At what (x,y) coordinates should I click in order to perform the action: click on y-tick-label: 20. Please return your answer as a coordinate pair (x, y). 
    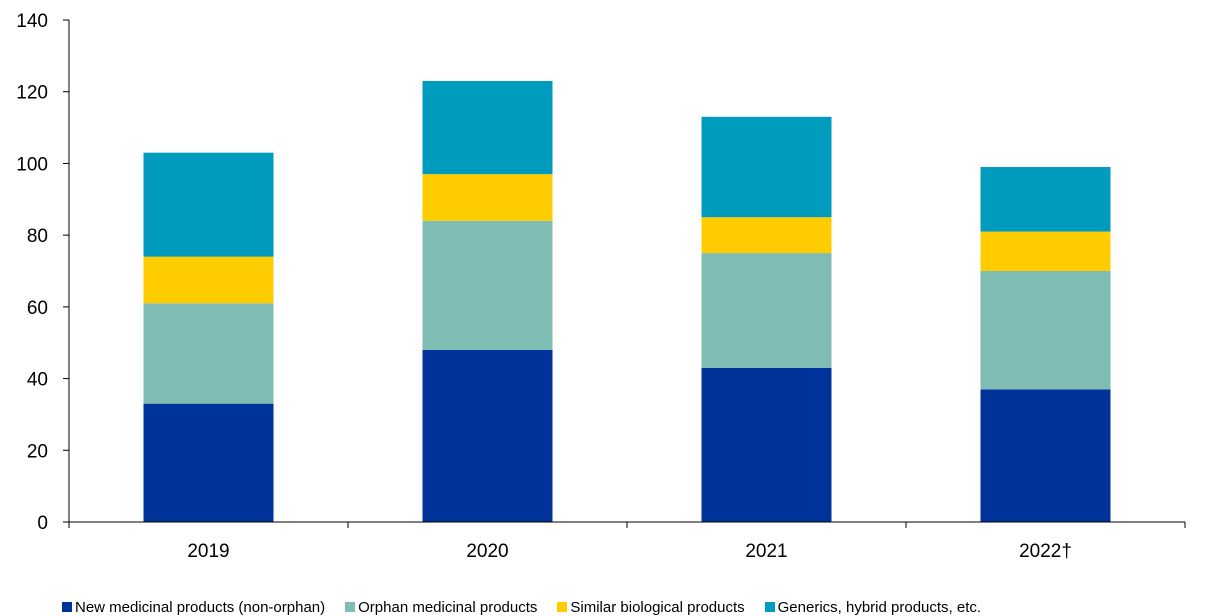
    Looking at the image, I should click on (37, 451).